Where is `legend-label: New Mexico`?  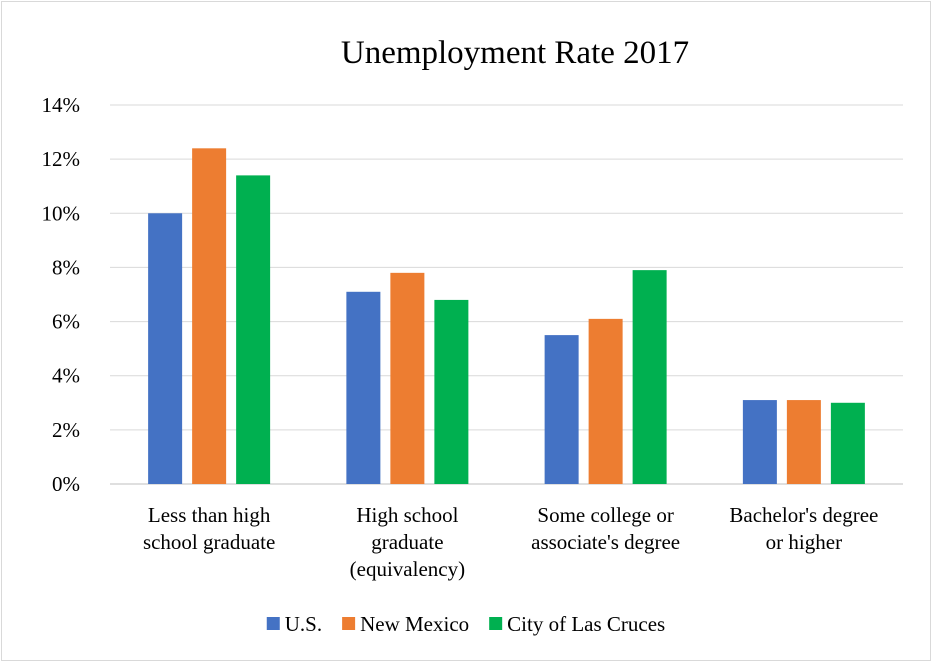 legend-label: New Mexico is located at coordinates (414, 624).